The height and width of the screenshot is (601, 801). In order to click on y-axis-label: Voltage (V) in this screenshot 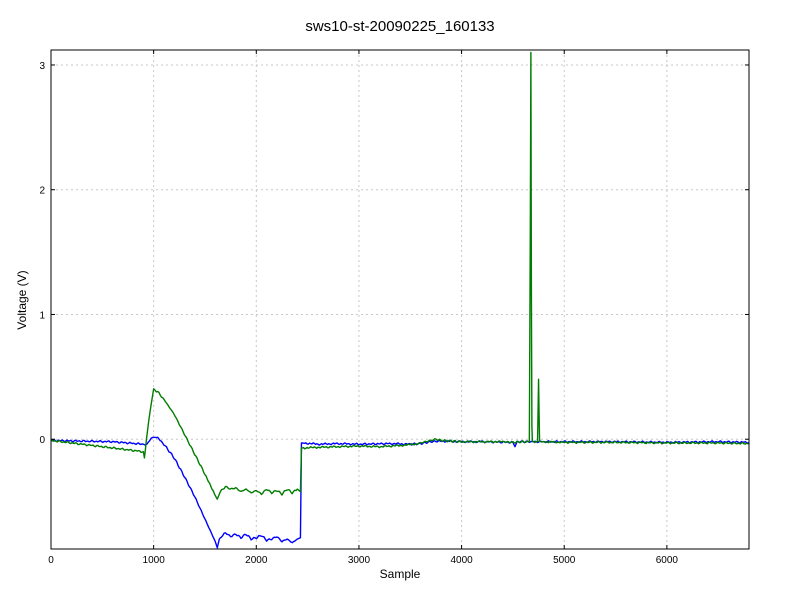, I will do `click(22, 299)`.